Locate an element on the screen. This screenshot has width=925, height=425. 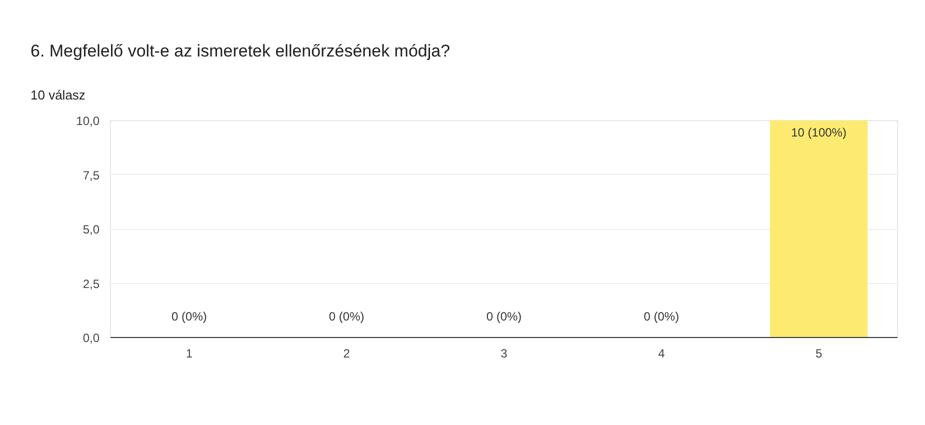
chart-subtitle: 10 válasz is located at coordinates (58, 95).